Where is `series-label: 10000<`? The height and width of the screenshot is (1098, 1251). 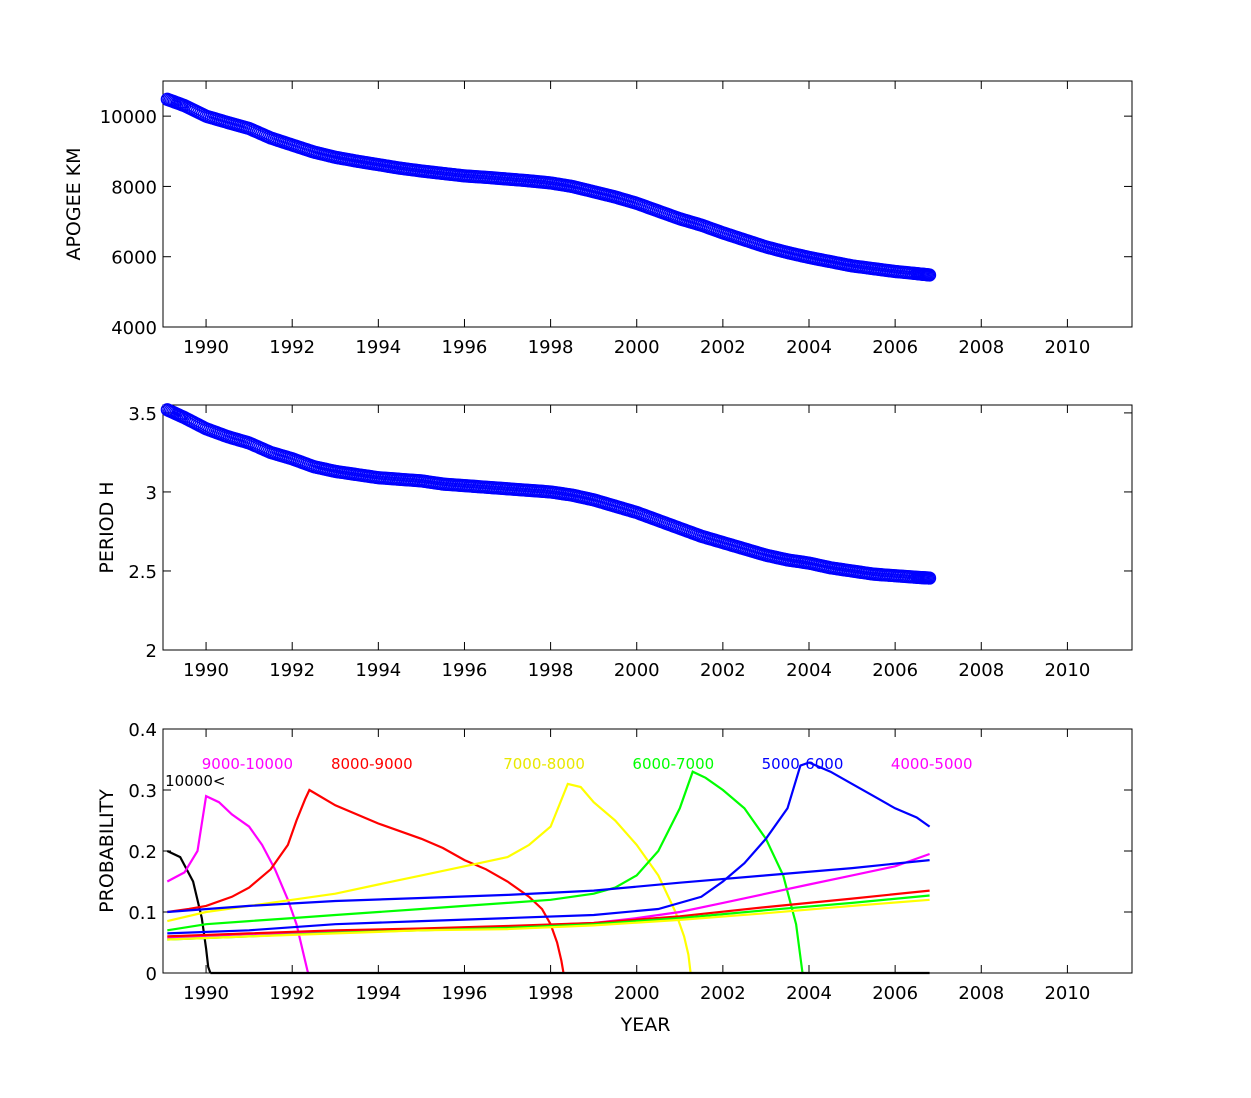 series-label: 10000< is located at coordinates (195, 781).